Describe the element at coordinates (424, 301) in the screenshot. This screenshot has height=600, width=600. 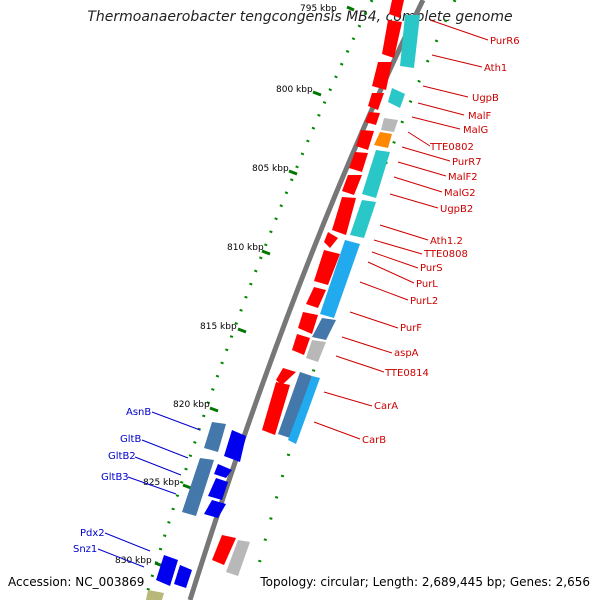
I see `gene-label-purl2: PurL2` at that location.